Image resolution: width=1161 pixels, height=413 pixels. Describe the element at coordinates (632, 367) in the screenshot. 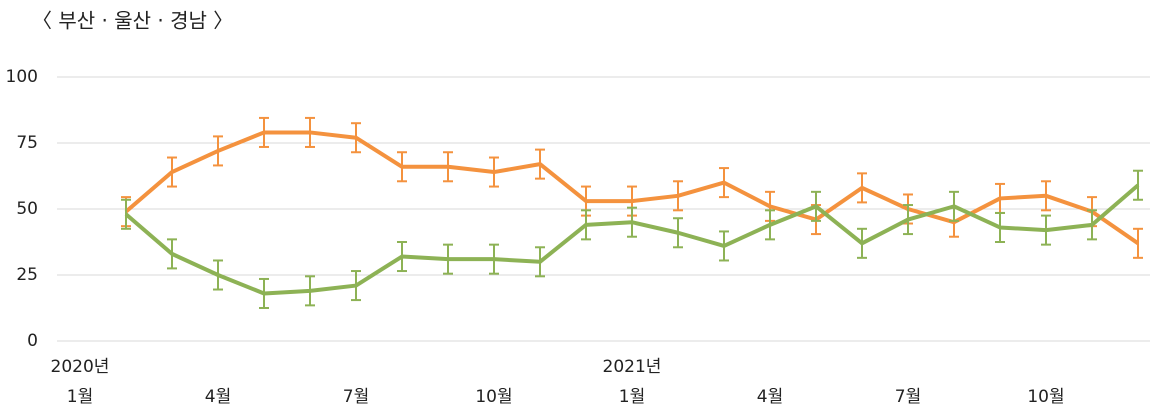

I see `year-label: 2021년` at that location.